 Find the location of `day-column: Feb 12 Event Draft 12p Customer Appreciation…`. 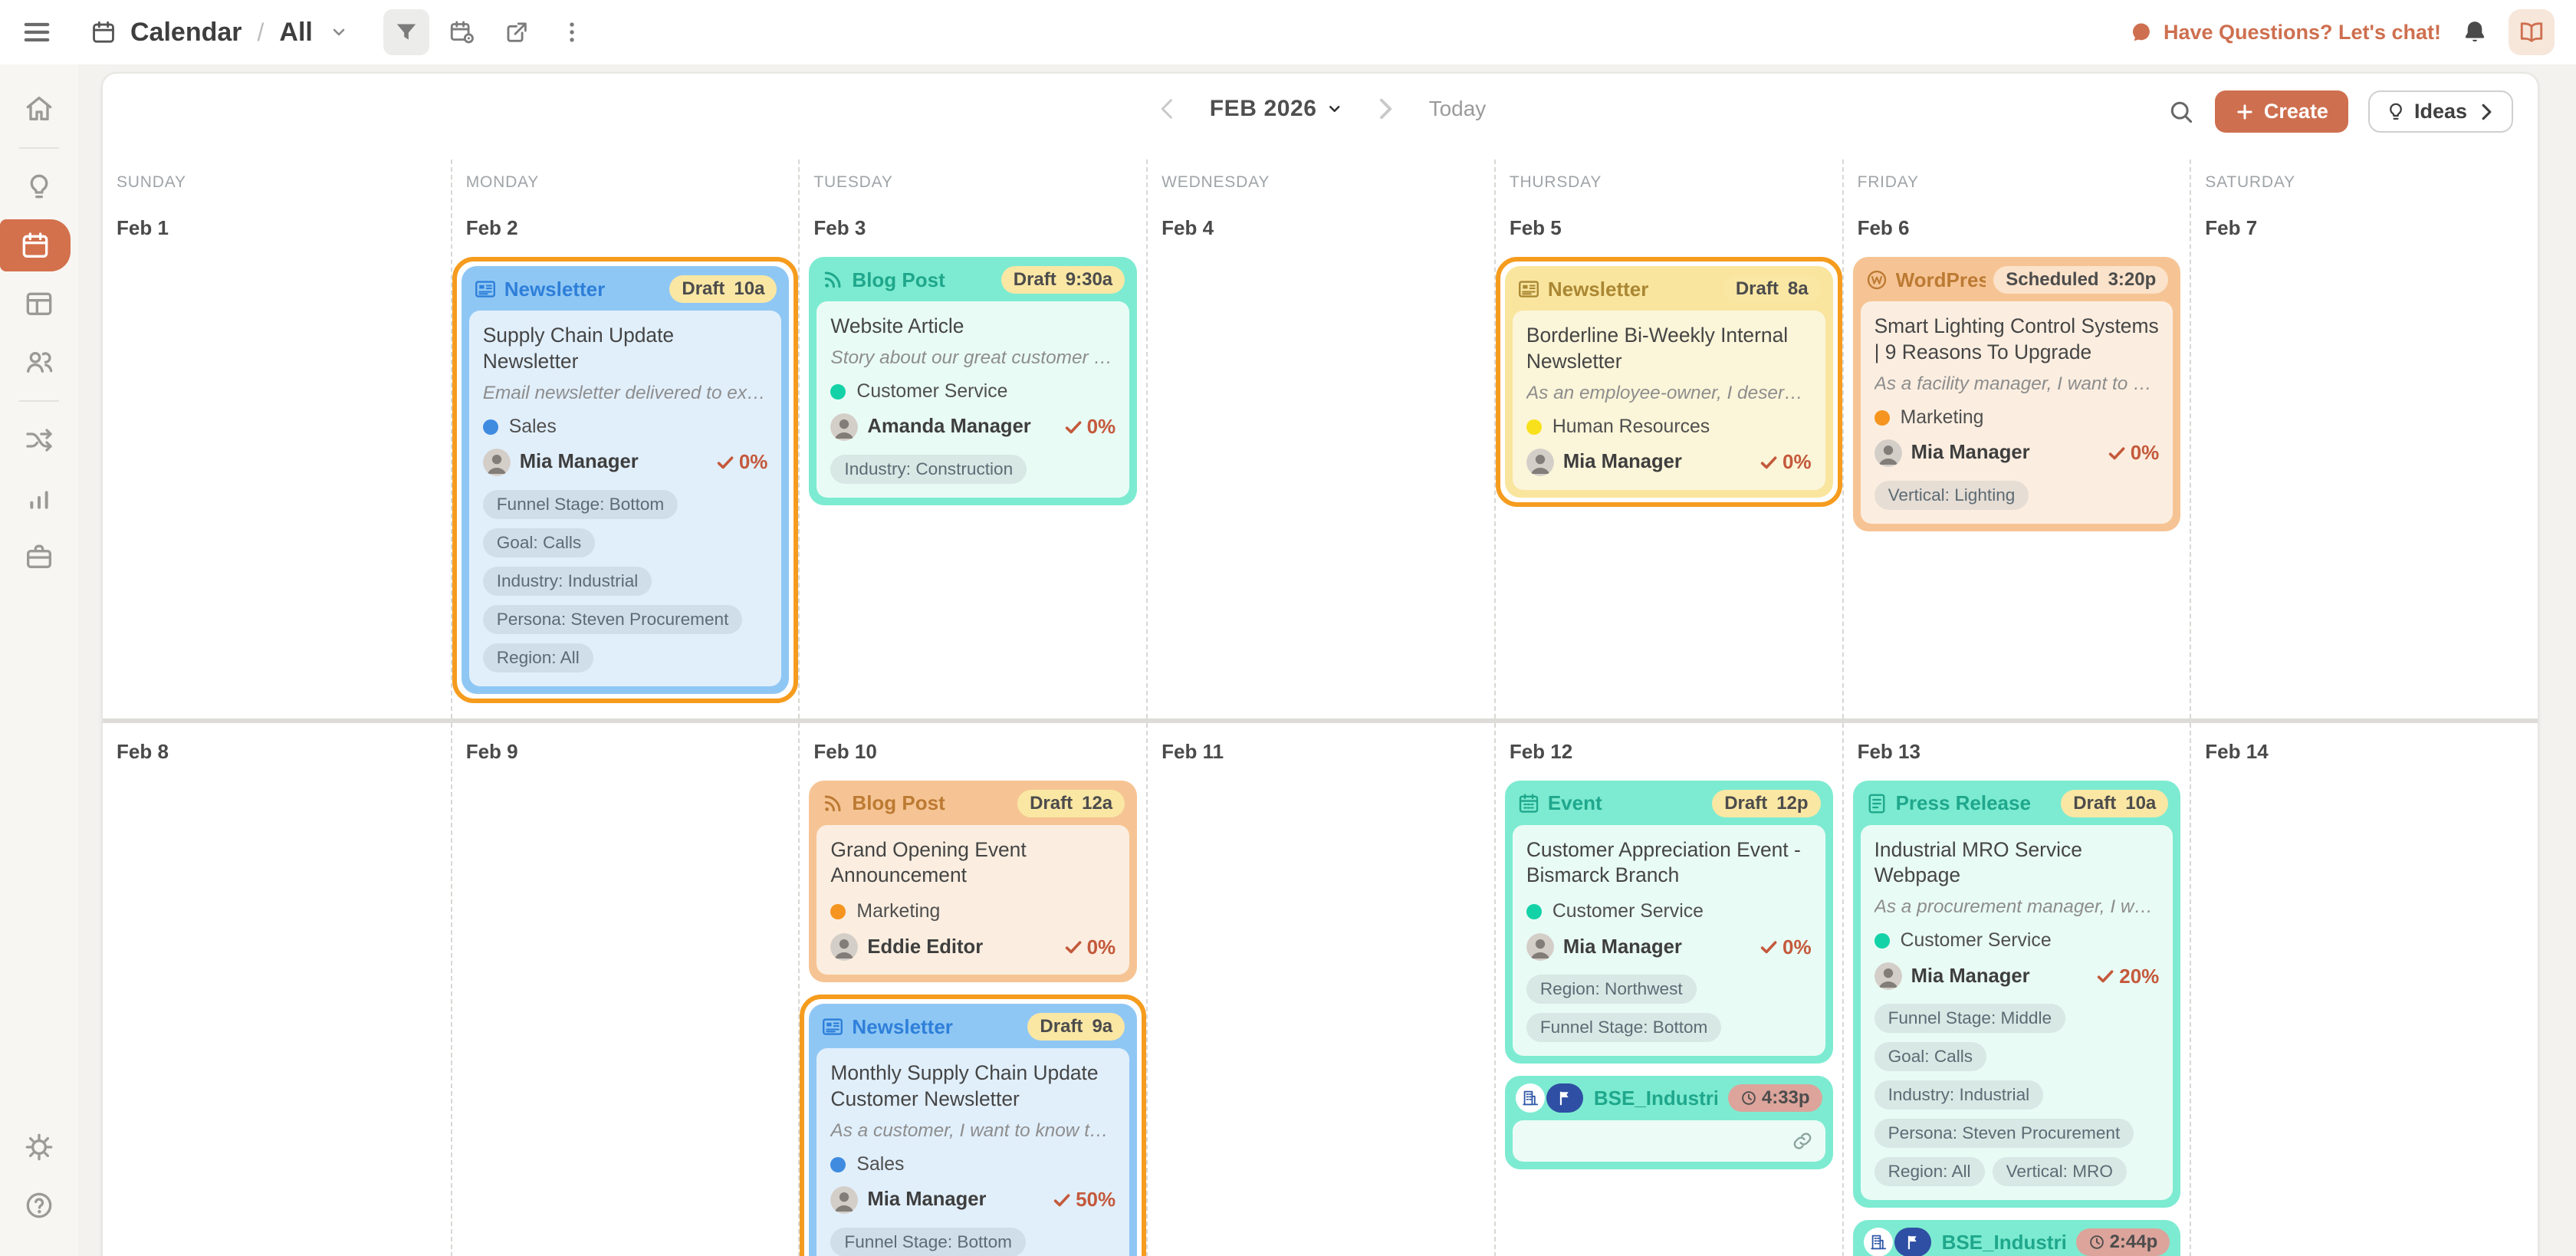

day-column: Feb 12 Event Draft 12p Customer Appreciation… is located at coordinates (1667, 989).